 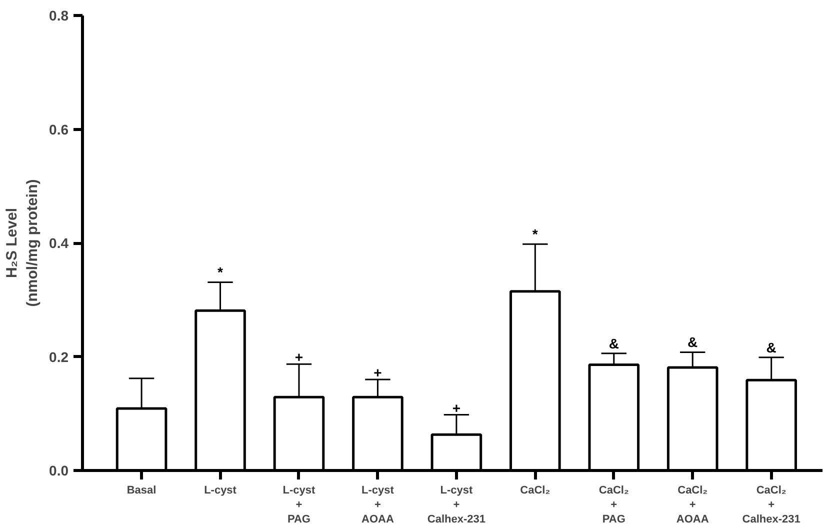 What do you see at coordinates (613, 505) in the screenshot?
I see `x-tick-label: CaCl₂ + PAG` at bounding box center [613, 505].